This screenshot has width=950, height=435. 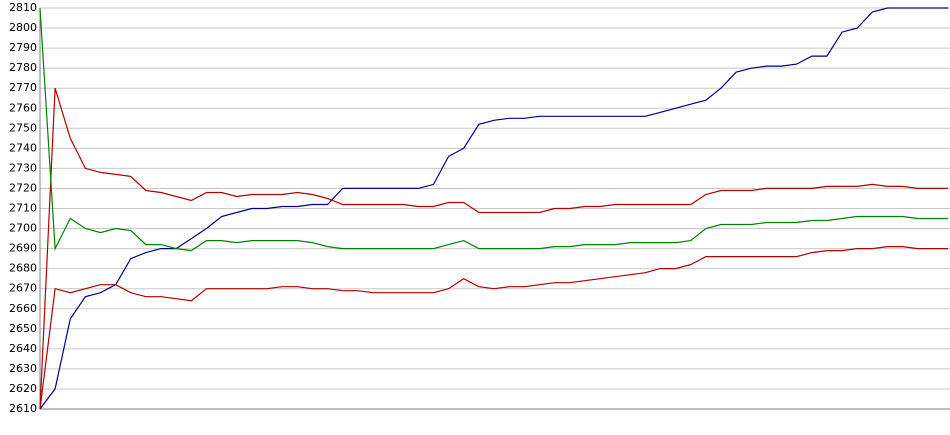 What do you see at coordinates (23, 67) in the screenshot?
I see `y-tick-label: 2780` at bounding box center [23, 67].